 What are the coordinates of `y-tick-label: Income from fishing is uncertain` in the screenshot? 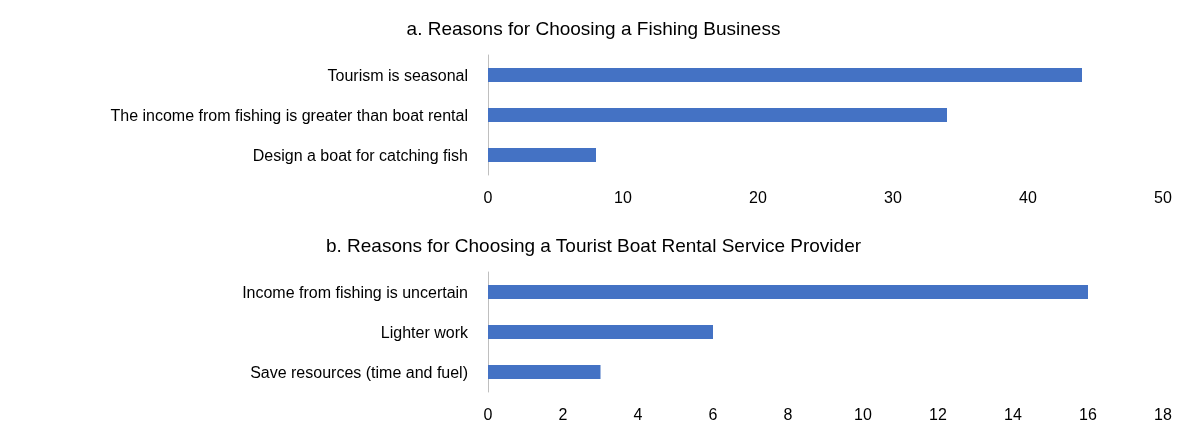 It's located at (355, 292).